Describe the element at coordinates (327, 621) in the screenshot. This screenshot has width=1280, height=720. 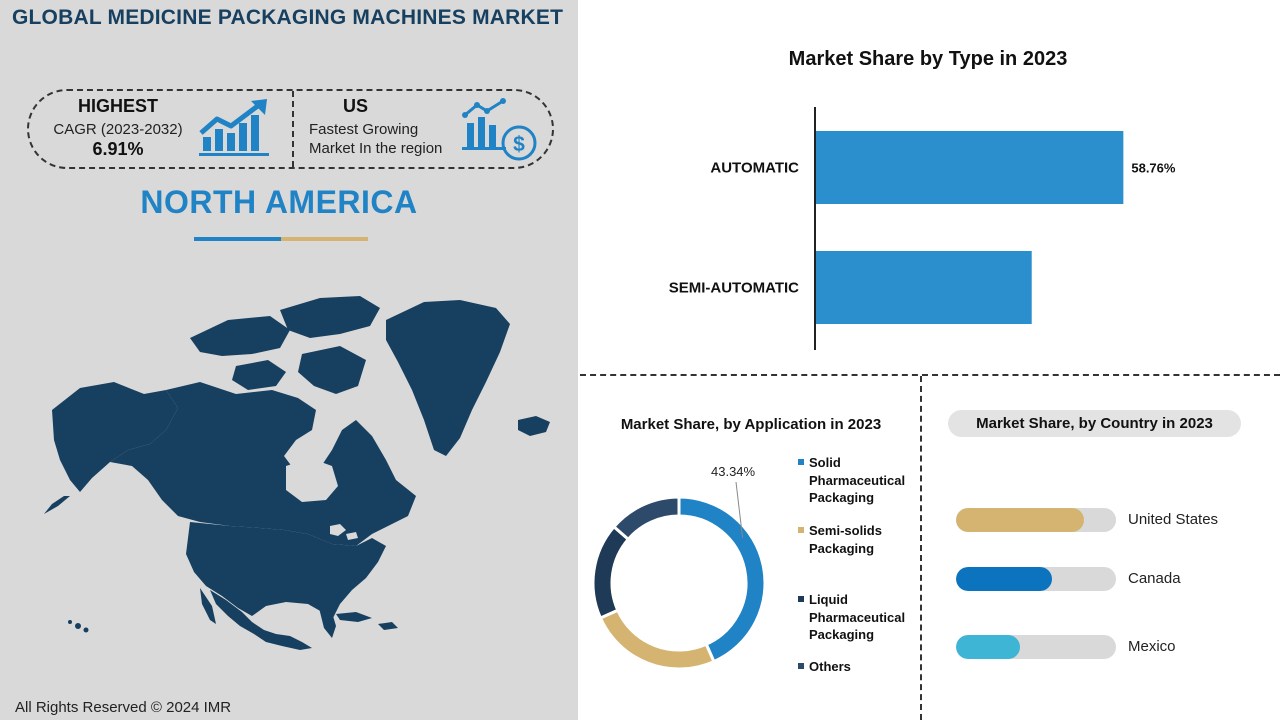
I see `florida-shape` at that location.